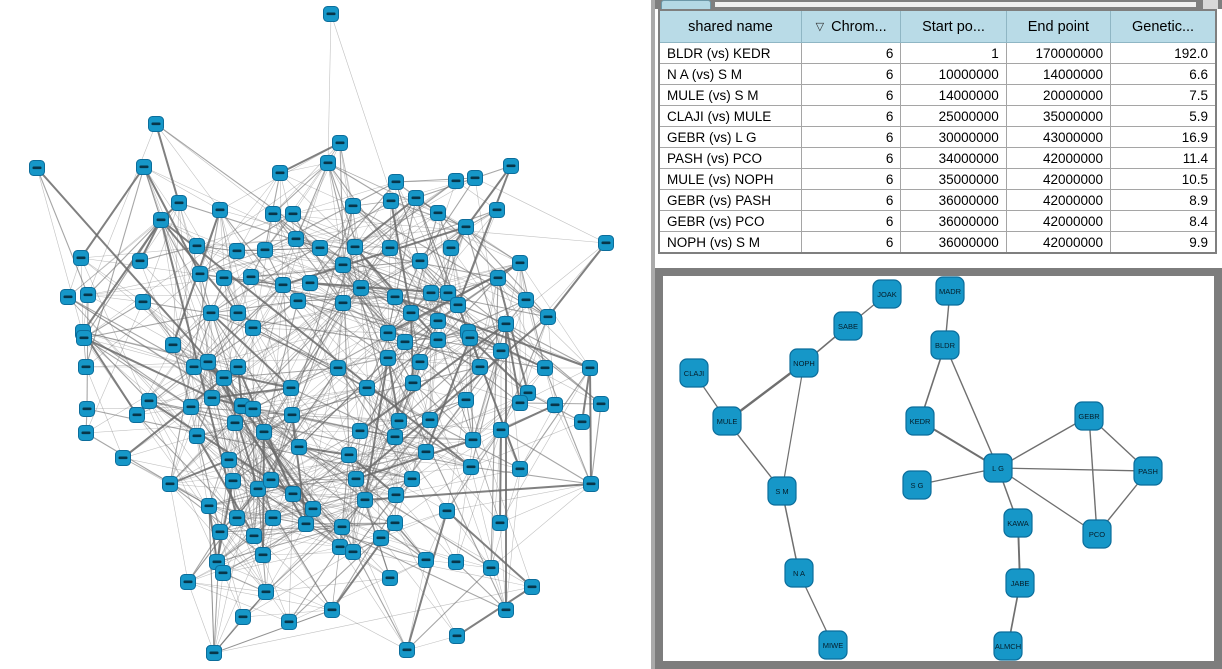 The height and width of the screenshot is (669, 1222). Describe the element at coordinates (730, 200) in the screenshot. I see `table-cell: GEBR (vs) PASH` at that location.